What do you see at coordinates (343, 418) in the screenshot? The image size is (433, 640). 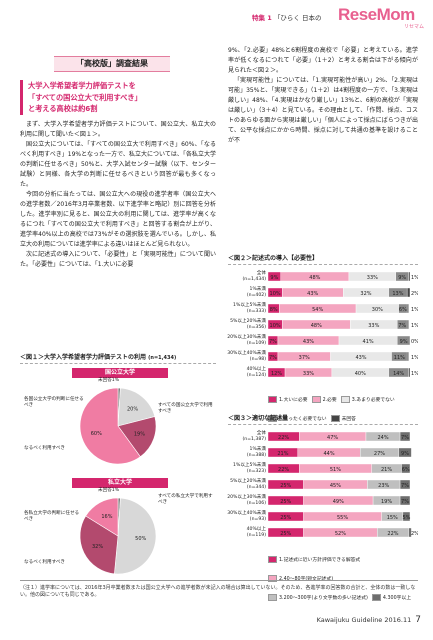 I see `legend-item: 未回答` at bounding box center [343, 418].